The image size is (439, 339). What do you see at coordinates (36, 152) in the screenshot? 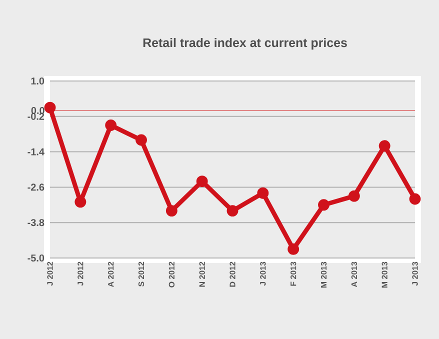
I see `y-tick-label: -1.4` at bounding box center [36, 152].